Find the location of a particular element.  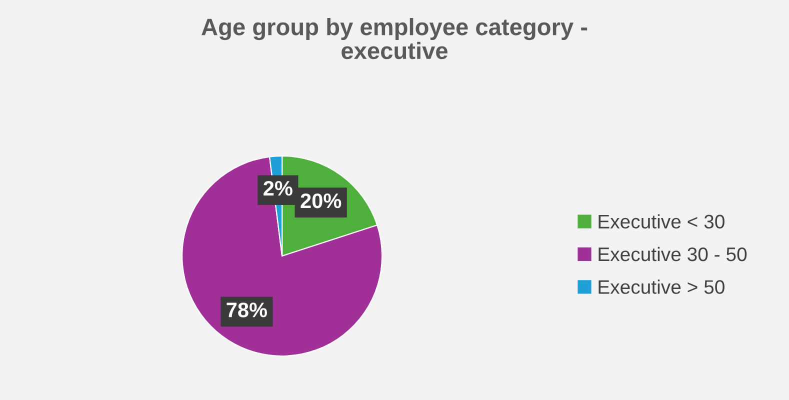

legend-label: Executive > 50 is located at coordinates (661, 287).